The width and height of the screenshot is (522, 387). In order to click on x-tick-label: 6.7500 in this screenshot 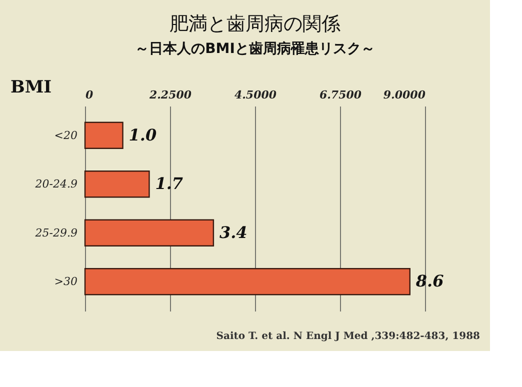, I will do `click(340, 95)`.